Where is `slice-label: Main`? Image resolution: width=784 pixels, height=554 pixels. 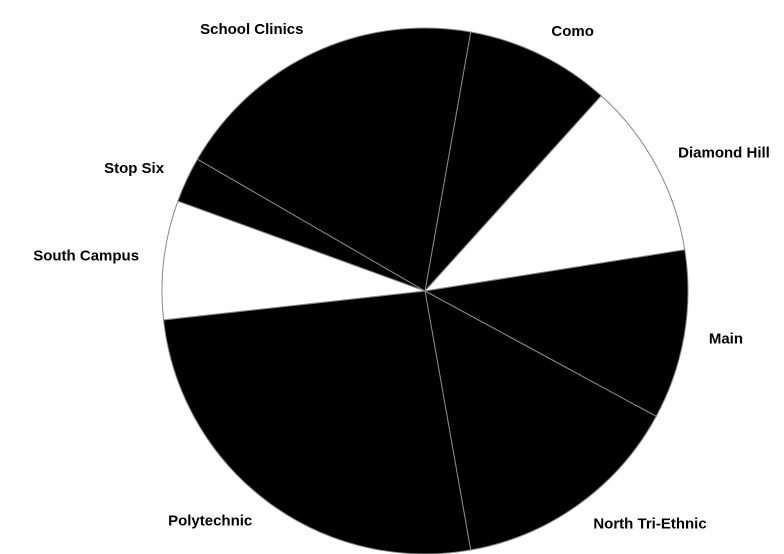
slice-label: Main is located at coordinates (726, 339).